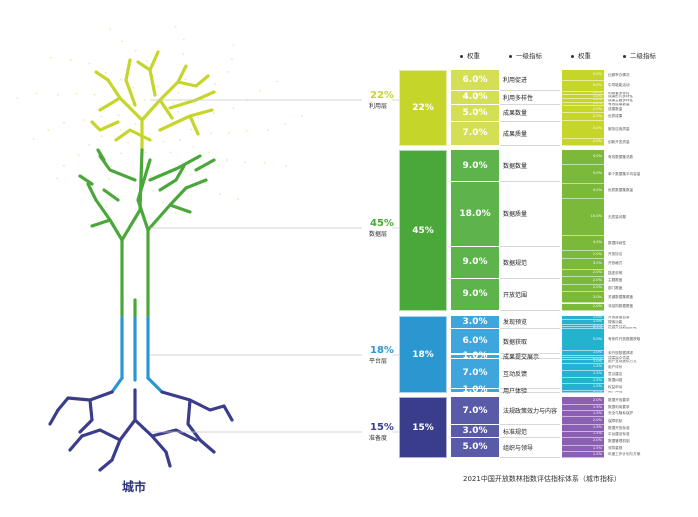  Describe the element at coordinates (622, 328) in the screenshot. I see `level2-name: 社会开放数据获取` at that location.